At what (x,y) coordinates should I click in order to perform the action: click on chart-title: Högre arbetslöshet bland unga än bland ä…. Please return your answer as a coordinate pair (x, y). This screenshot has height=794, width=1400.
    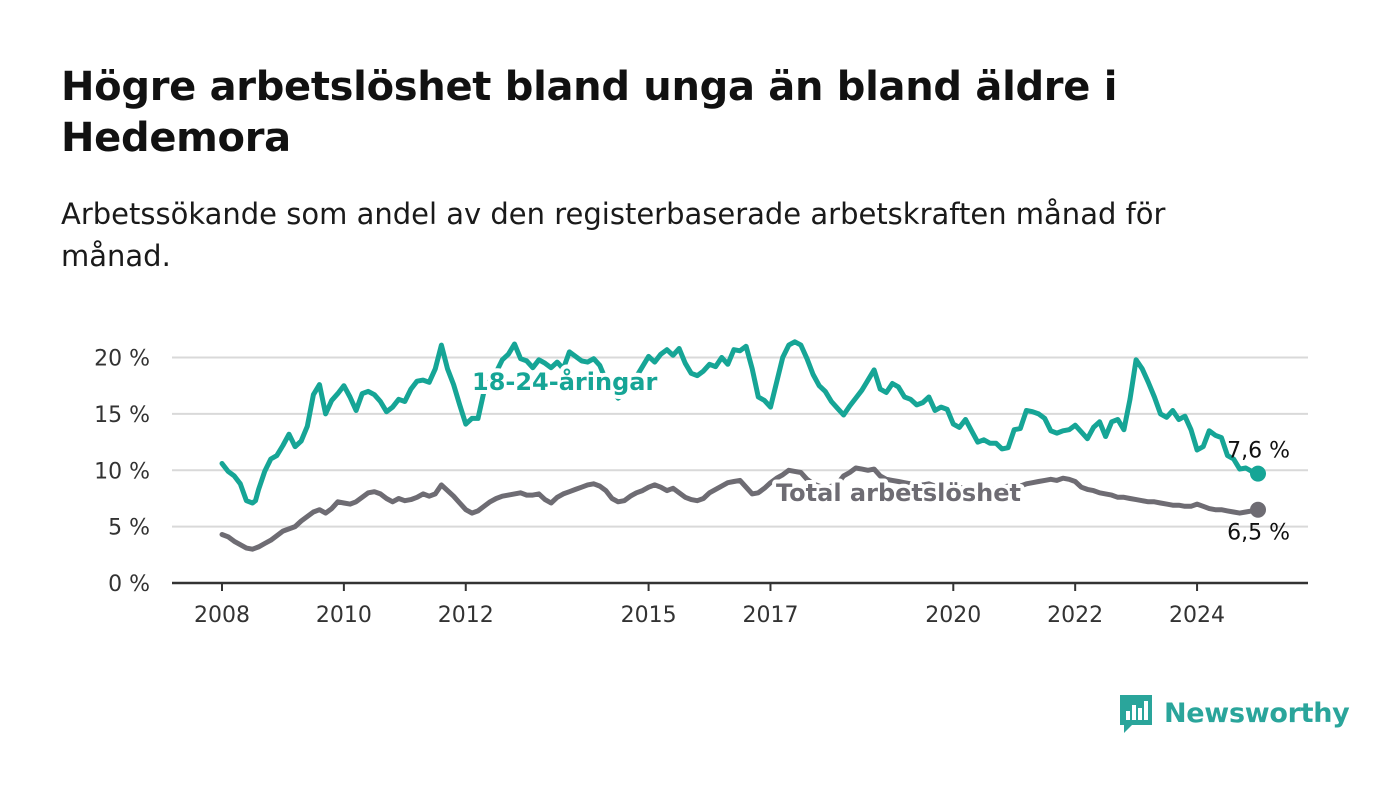
    Looking at the image, I should click on (589, 112).